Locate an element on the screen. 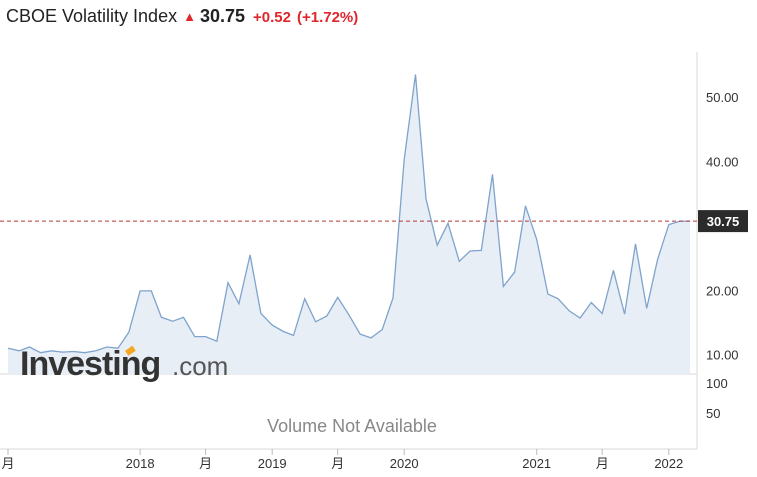  x-tick-label: 2018 is located at coordinates (140, 463).